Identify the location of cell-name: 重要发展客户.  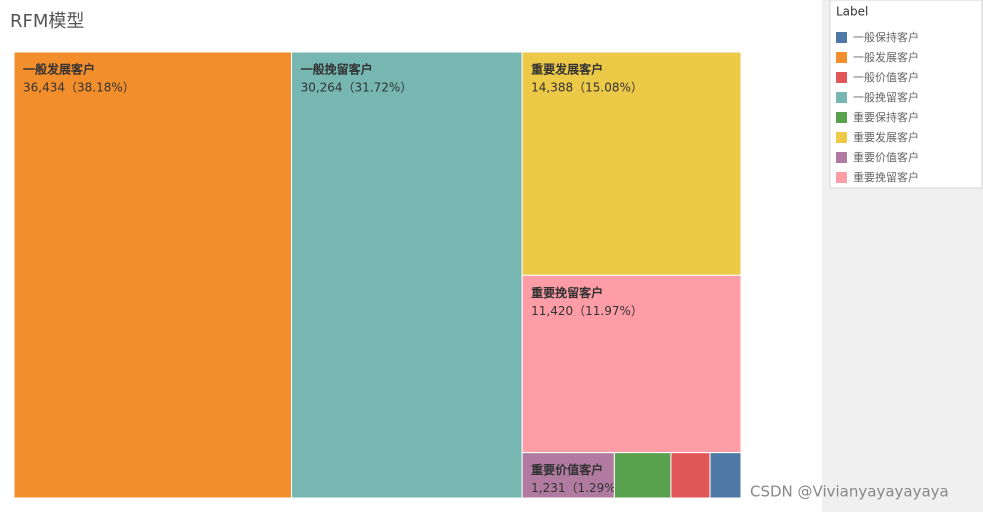
(567, 69).